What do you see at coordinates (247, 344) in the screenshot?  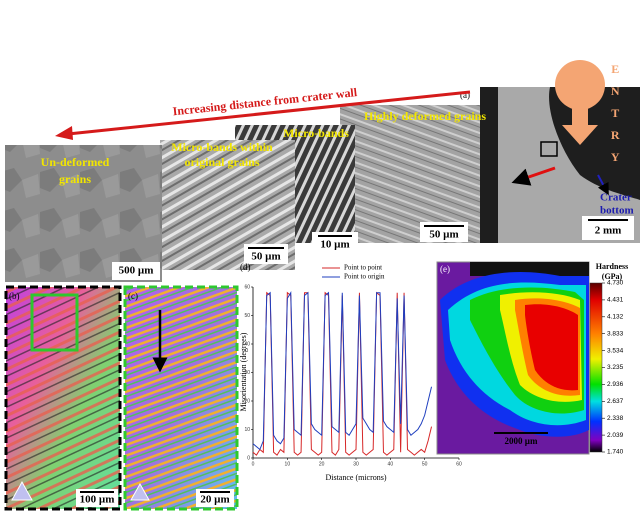 I see `y-tick-label: 40` at bounding box center [247, 344].